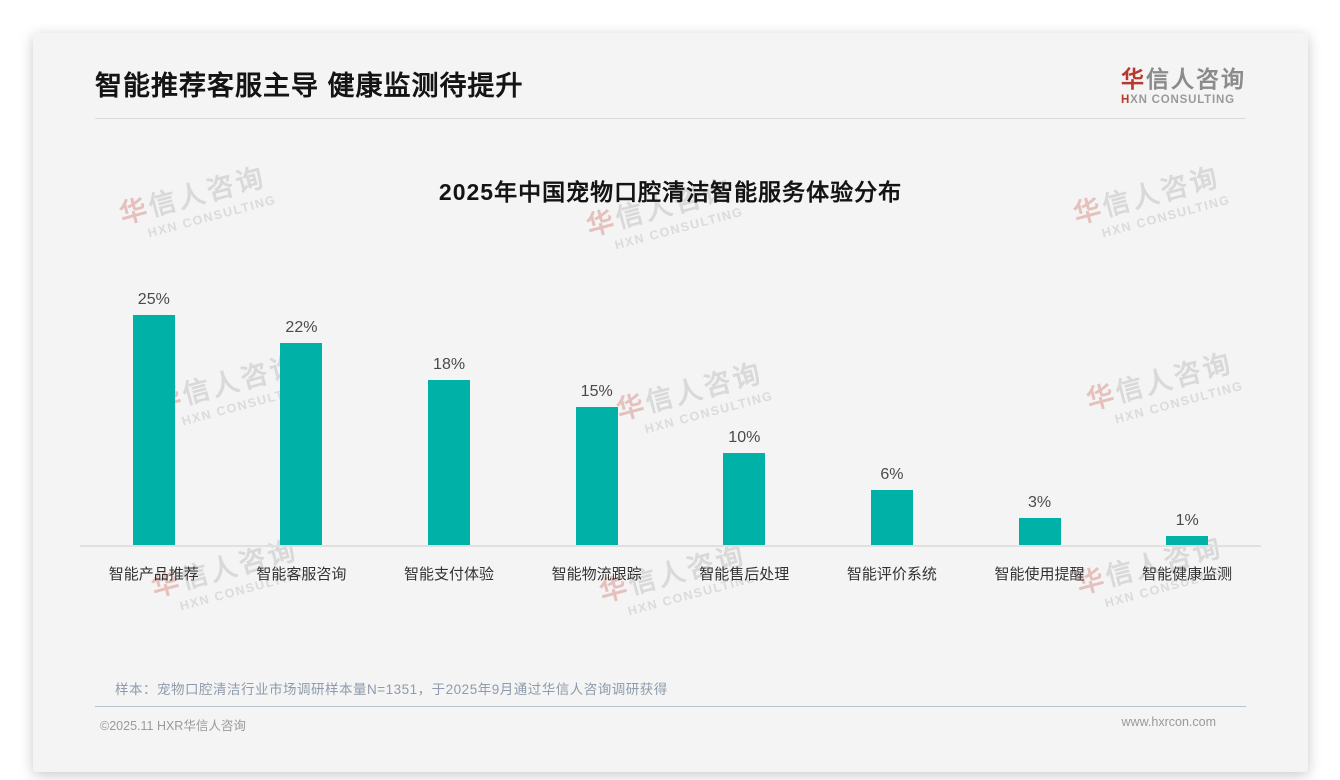 Image resolution: width=1340 pixels, height=780 pixels. I want to click on bar-group: 10%, so click(745, 487).